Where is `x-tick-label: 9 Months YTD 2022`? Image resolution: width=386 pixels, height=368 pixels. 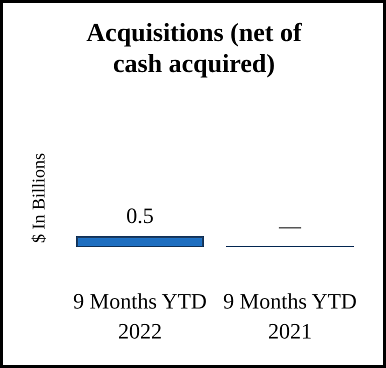
x-tick-label: 9 Months YTD 2022 is located at coordinates (140, 316).